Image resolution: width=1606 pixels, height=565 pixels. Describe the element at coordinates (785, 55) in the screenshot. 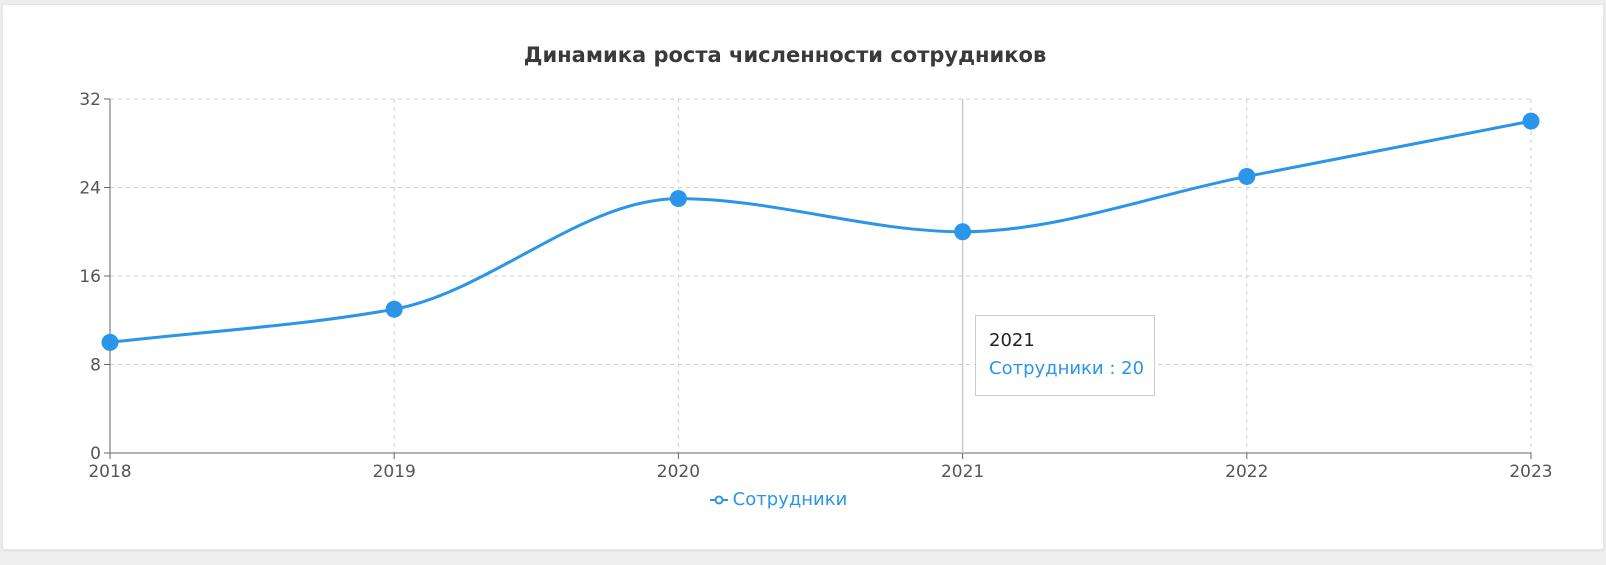

I see `chart-title: Динамика роста численности сотрудников` at that location.